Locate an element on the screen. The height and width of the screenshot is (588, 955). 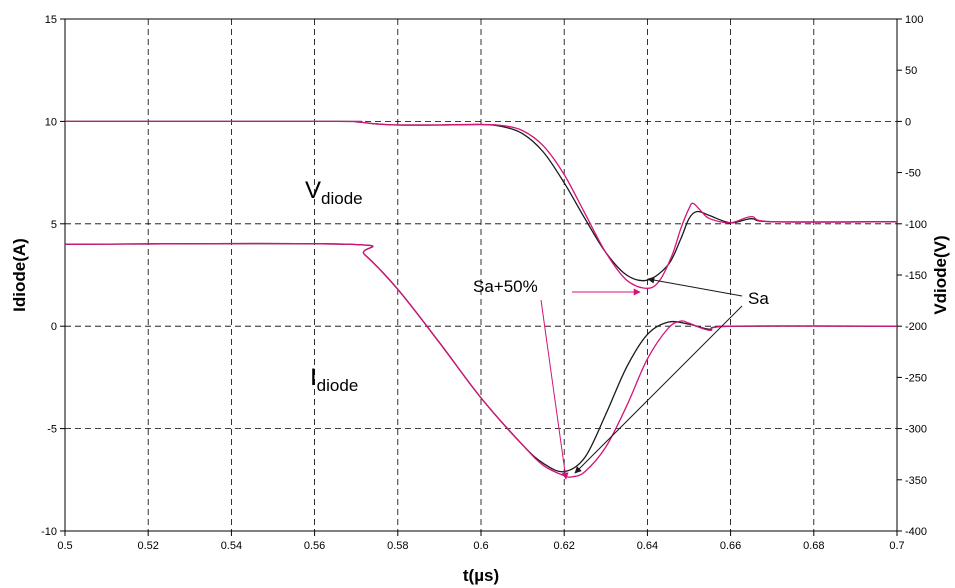
x-tick-label: 0.52 is located at coordinates (147, 546).